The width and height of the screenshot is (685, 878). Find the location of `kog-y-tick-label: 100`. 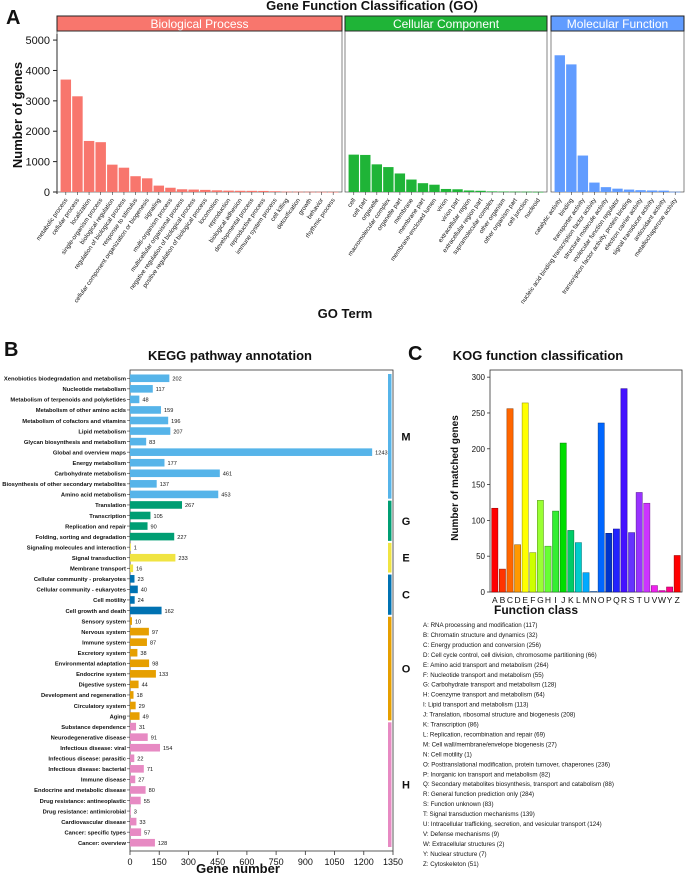

kog-y-tick-label: 100 is located at coordinates (479, 520).